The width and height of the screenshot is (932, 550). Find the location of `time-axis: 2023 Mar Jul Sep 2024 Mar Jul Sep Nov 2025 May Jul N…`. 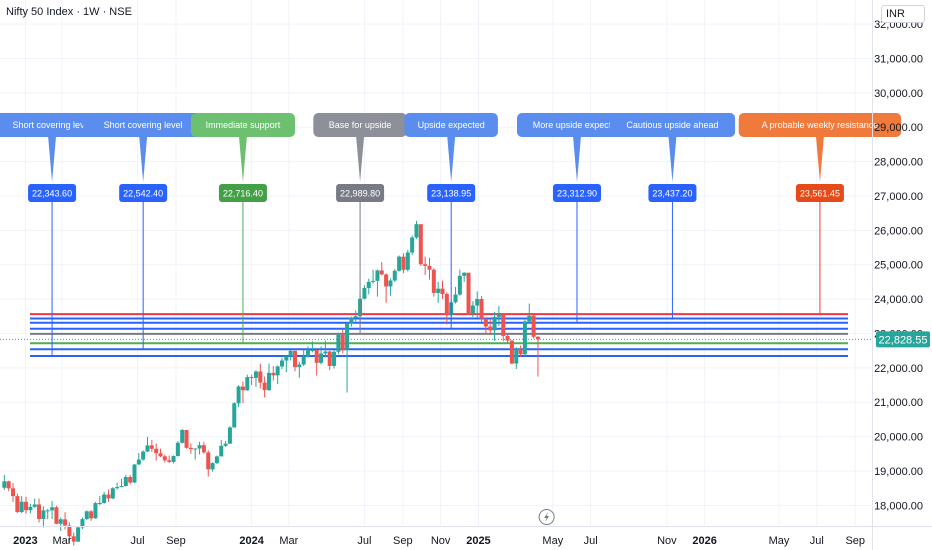

time-axis: 2023 Mar Jul Sep 2024 Mar Jul Sep Nov 2025 May Jul N… is located at coordinates (466, 537).